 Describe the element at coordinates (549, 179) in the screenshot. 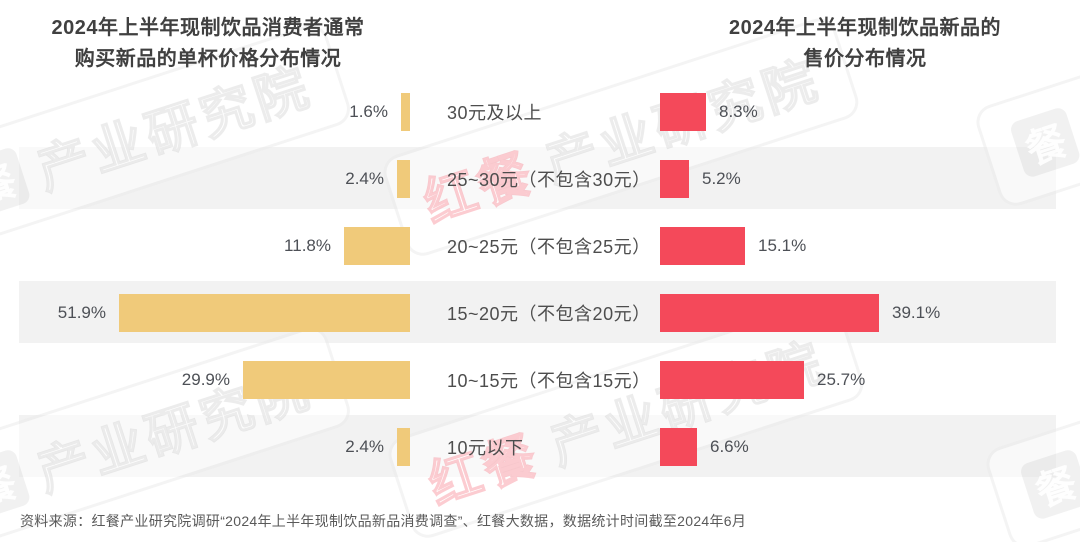

I see `category-label: 25~30元（不包含30元）` at that location.